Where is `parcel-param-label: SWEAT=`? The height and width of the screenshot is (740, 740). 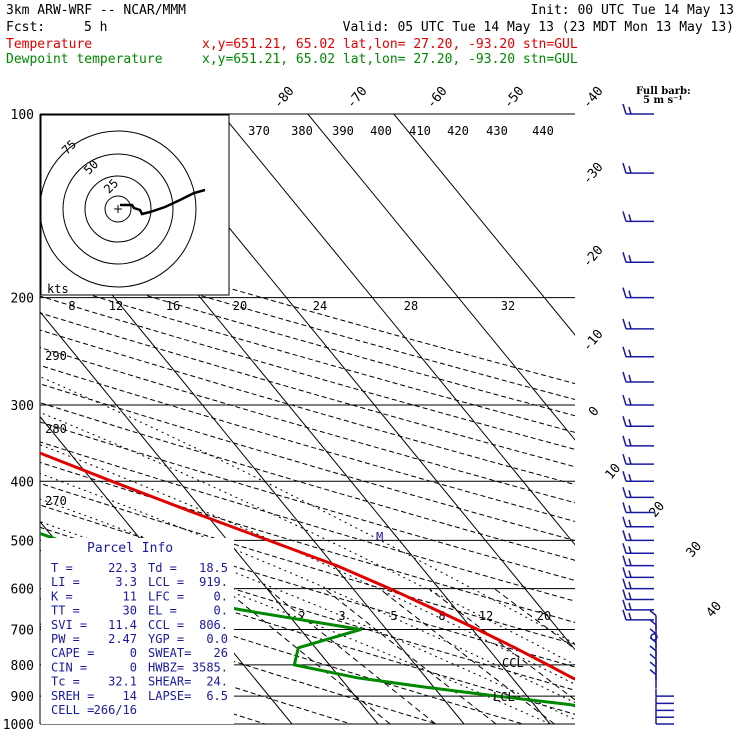
parcel-param-label: SWEAT= is located at coordinates (169, 653).